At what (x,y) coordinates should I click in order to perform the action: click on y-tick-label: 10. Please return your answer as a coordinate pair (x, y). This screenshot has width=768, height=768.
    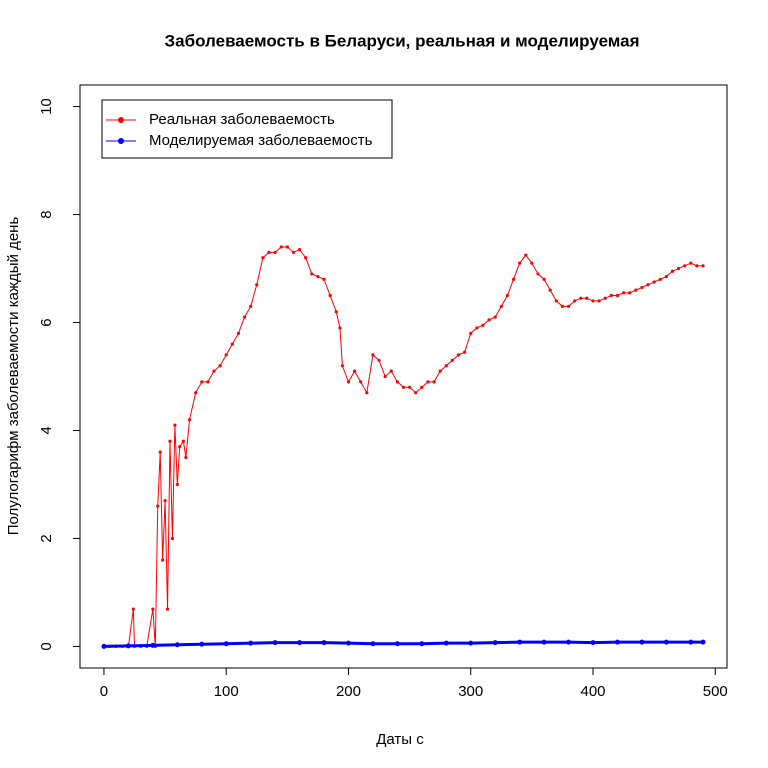
    Looking at the image, I should click on (46, 106).